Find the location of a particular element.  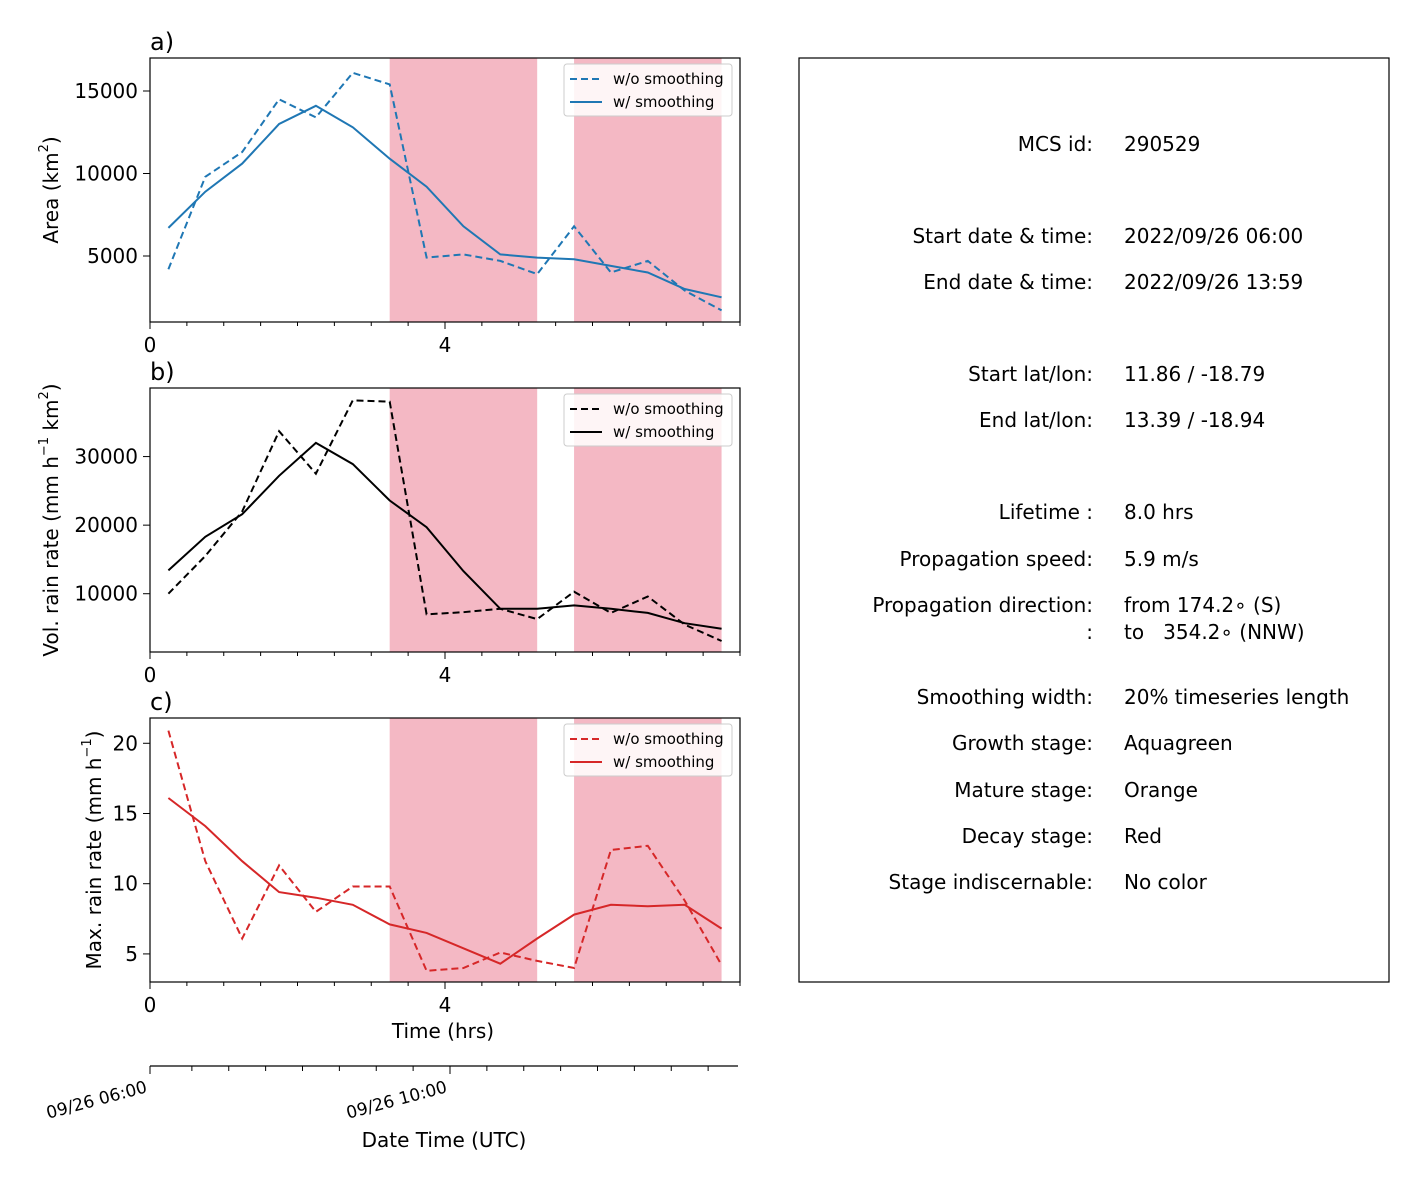

y-tick-label: 15000 is located at coordinates (106, 91).